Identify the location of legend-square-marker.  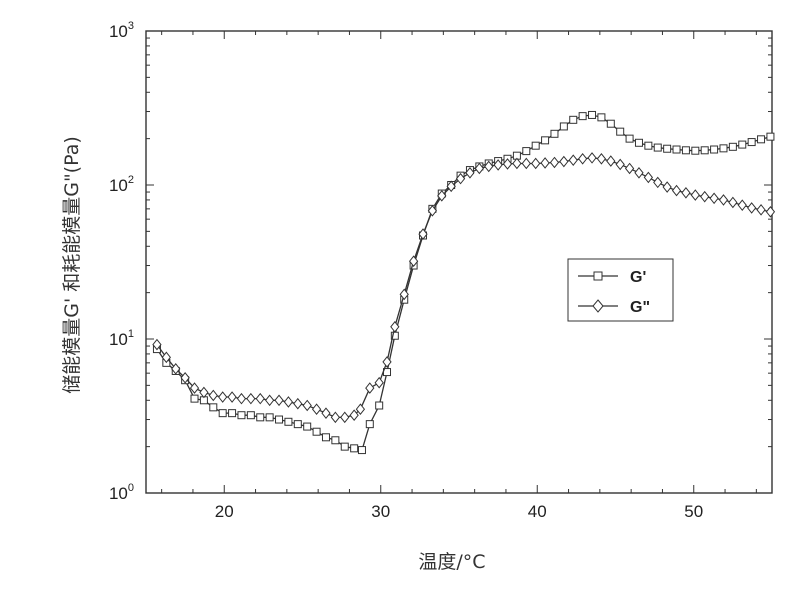
(598, 276).